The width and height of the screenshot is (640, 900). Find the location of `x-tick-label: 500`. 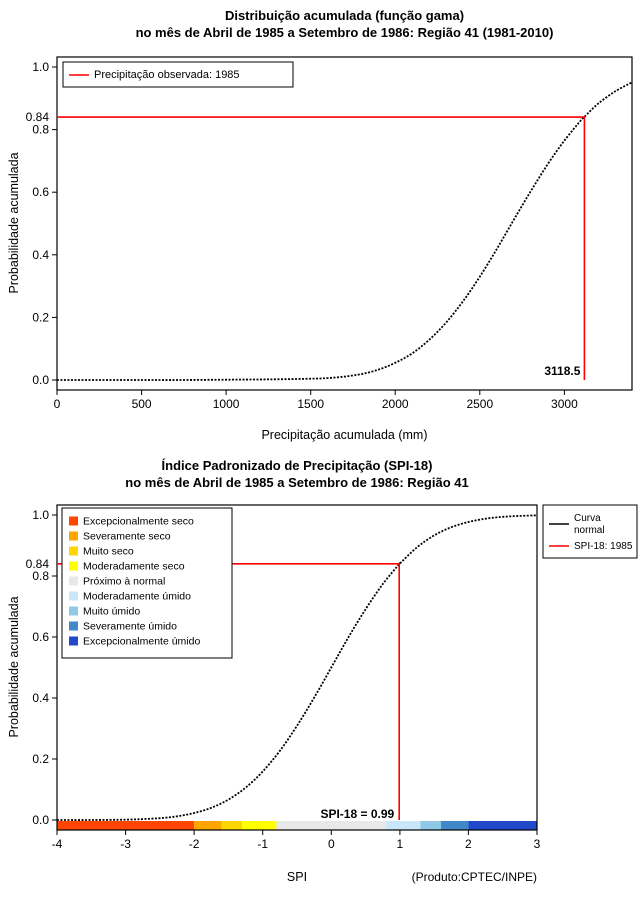

x-tick-label: 500 is located at coordinates (142, 404).